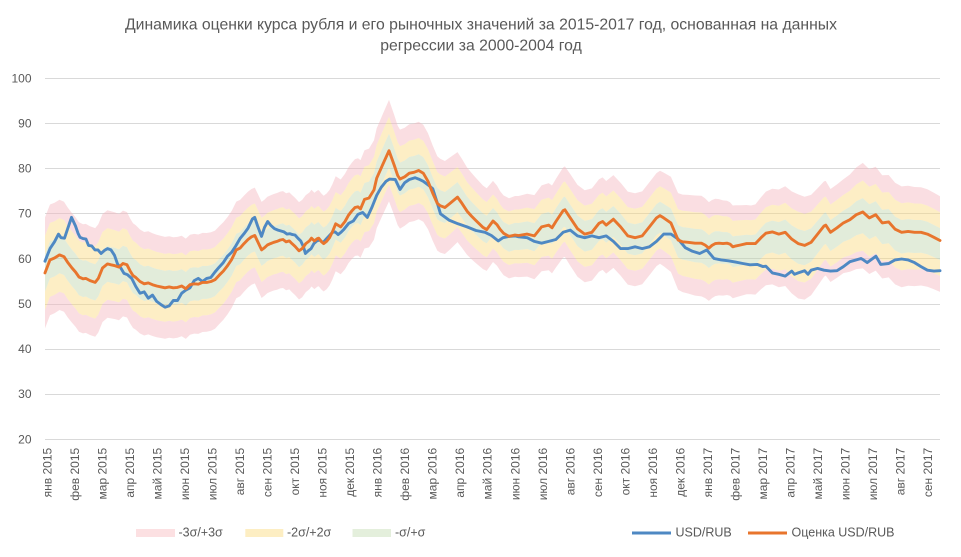  Describe the element at coordinates (25, 304) in the screenshot. I see `svg-text: 50` at that location.